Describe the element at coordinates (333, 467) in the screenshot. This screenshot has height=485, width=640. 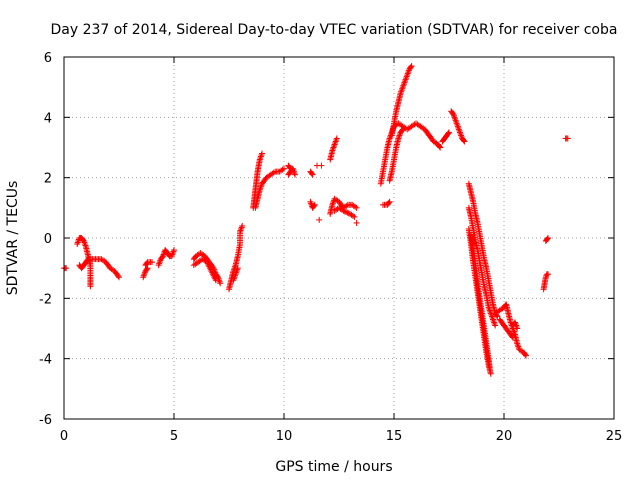
I see `x-axis-label: GPS time / hours` at that location.